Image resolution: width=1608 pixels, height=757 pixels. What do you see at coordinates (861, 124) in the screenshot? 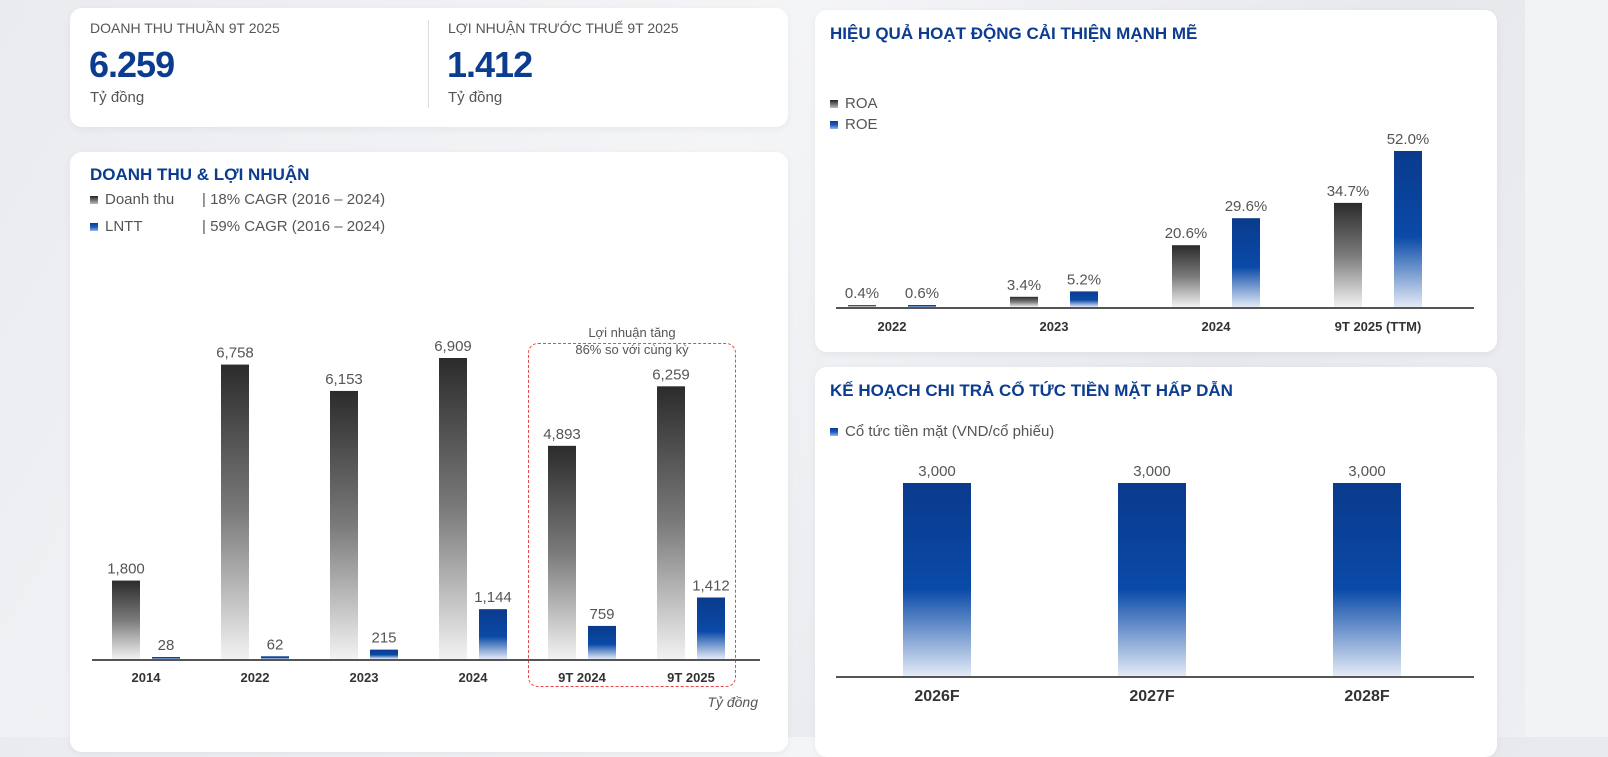
I see `legend-label: ROE` at bounding box center [861, 124].